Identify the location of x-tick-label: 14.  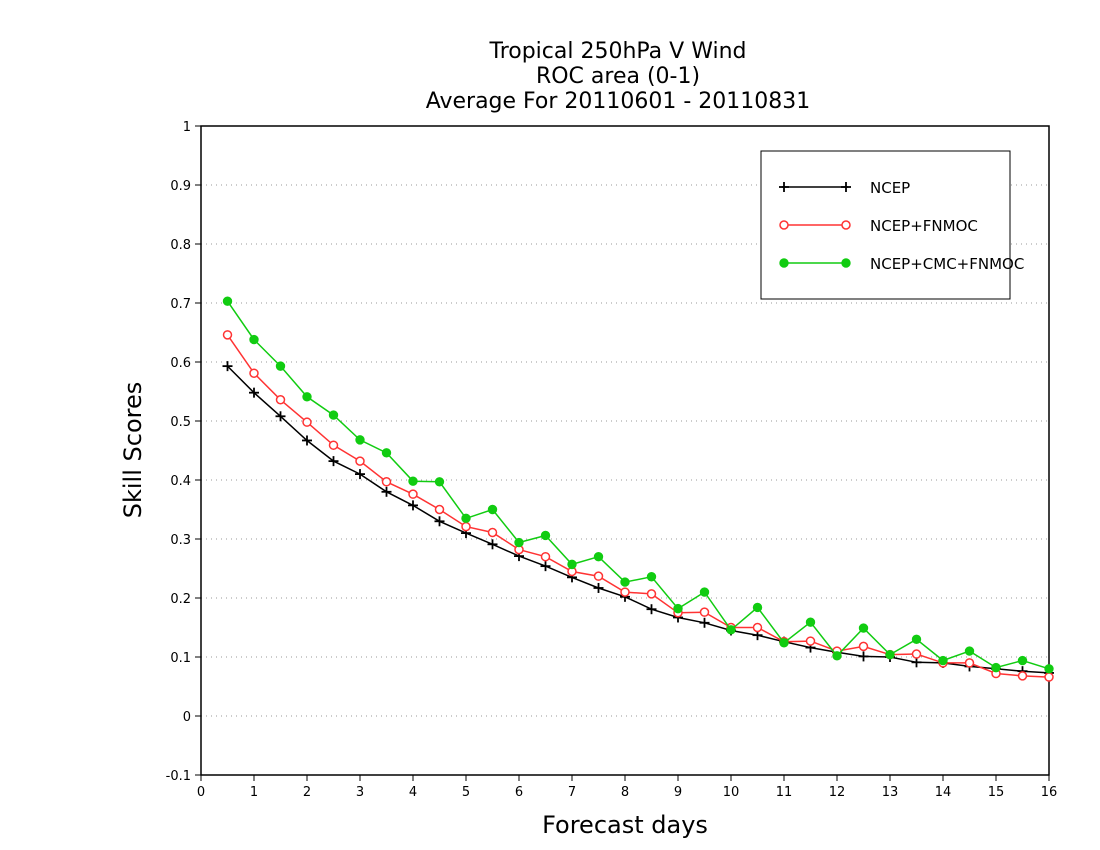
(943, 792).